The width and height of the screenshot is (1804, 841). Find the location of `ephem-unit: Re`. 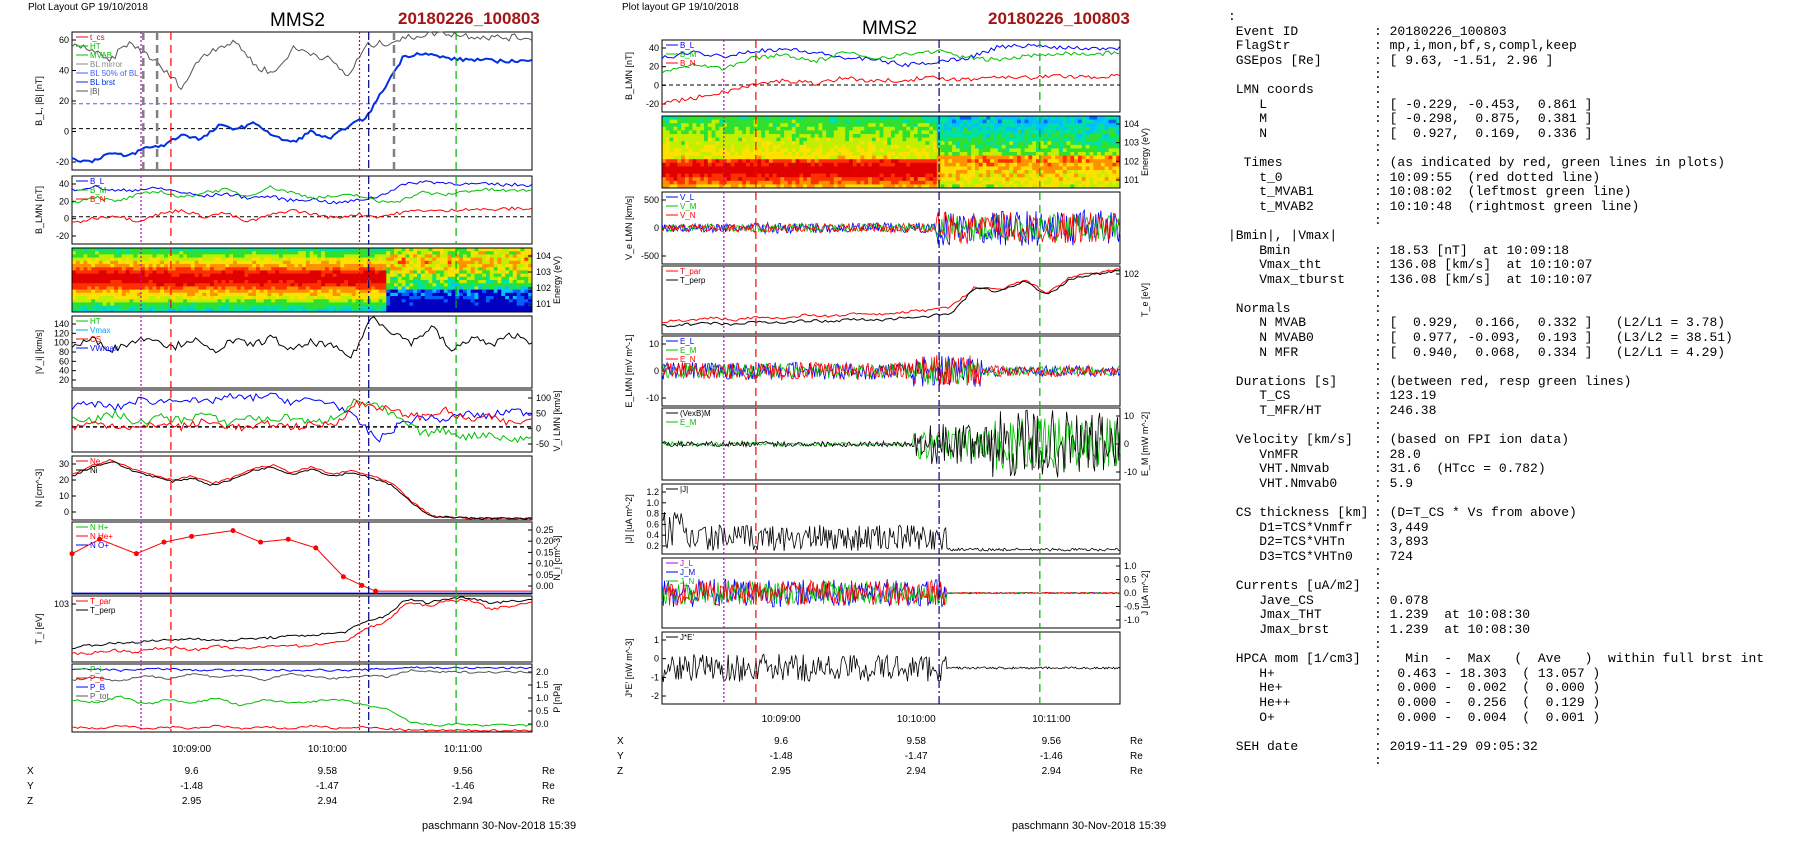

ephem-unit: Re is located at coordinates (548, 801).